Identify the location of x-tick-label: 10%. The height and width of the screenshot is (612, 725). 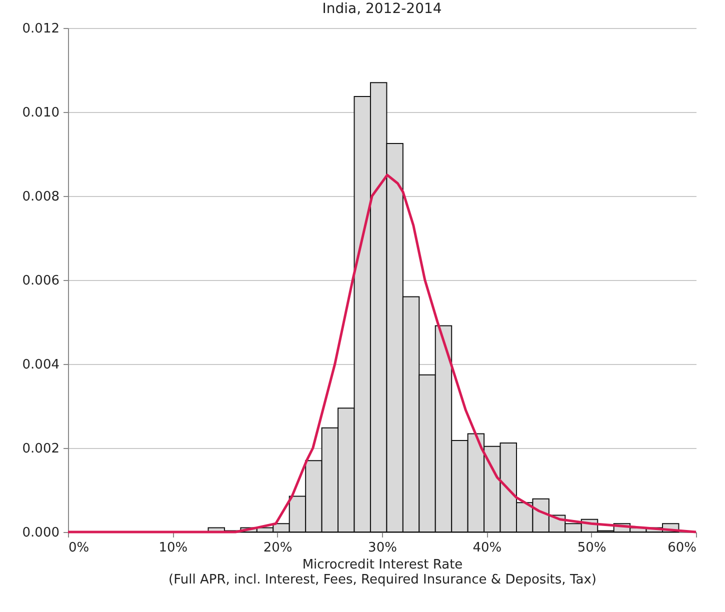
(173, 548).